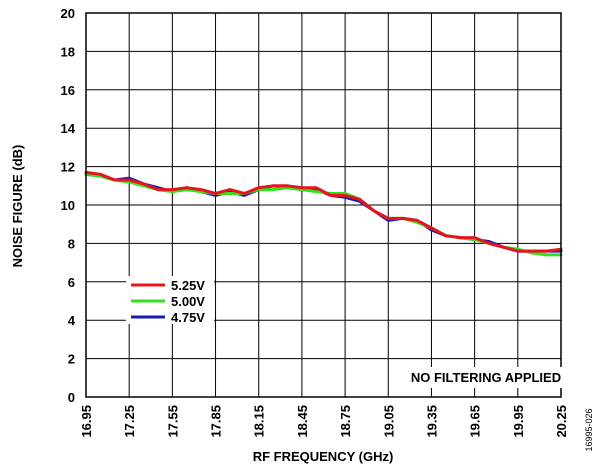 This screenshot has width=599, height=470. I want to click on y-tick-label: 12, so click(68, 167).